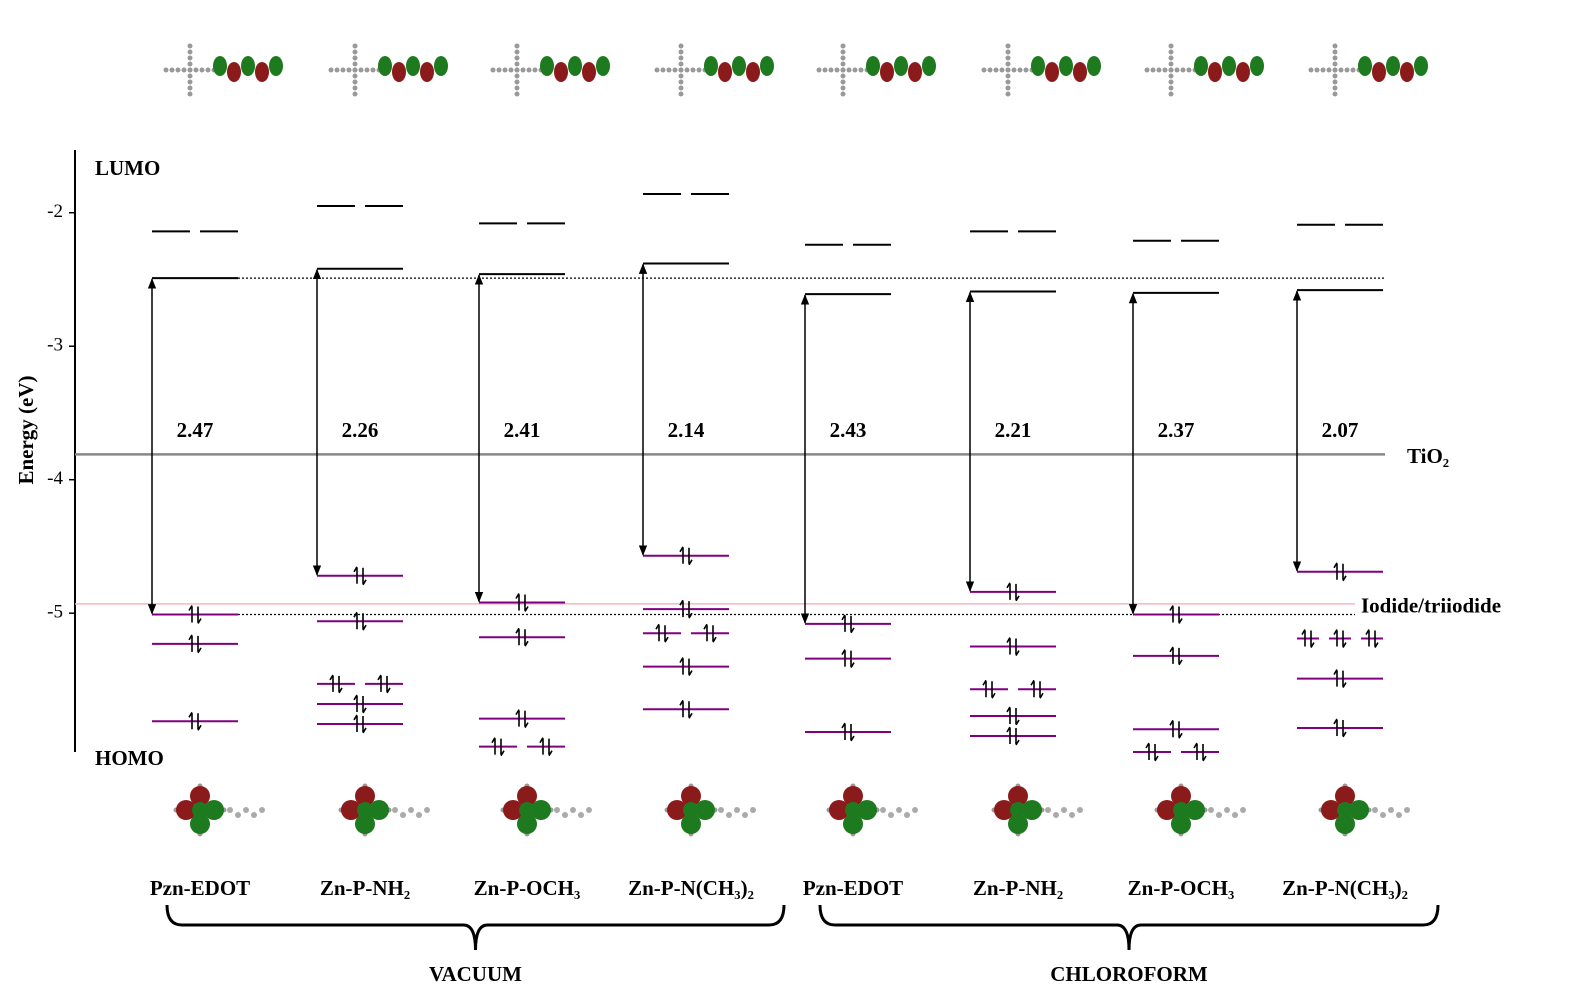 The width and height of the screenshot is (1586, 1001). Describe the element at coordinates (1176, 430) in the screenshot. I see `gap-label: 2.37` at that location.